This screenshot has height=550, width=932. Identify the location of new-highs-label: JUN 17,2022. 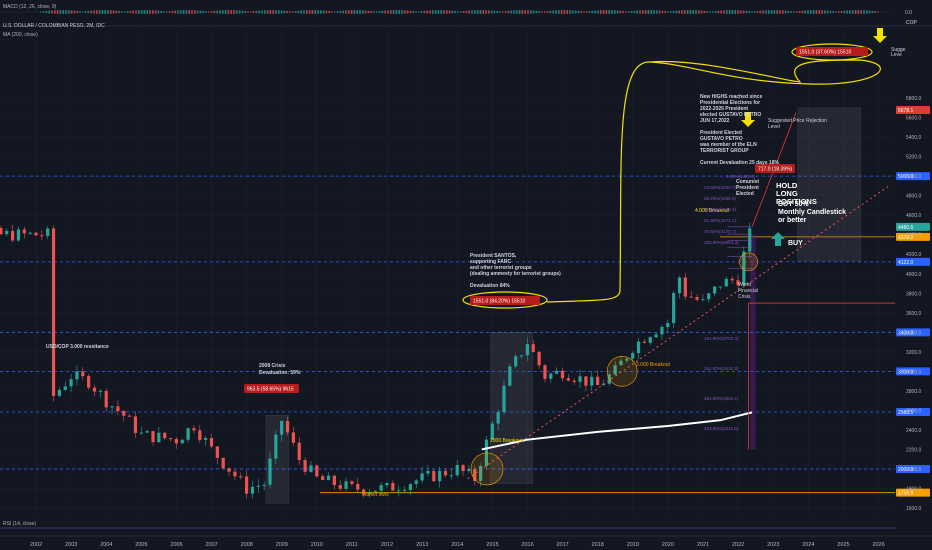
(715, 121).